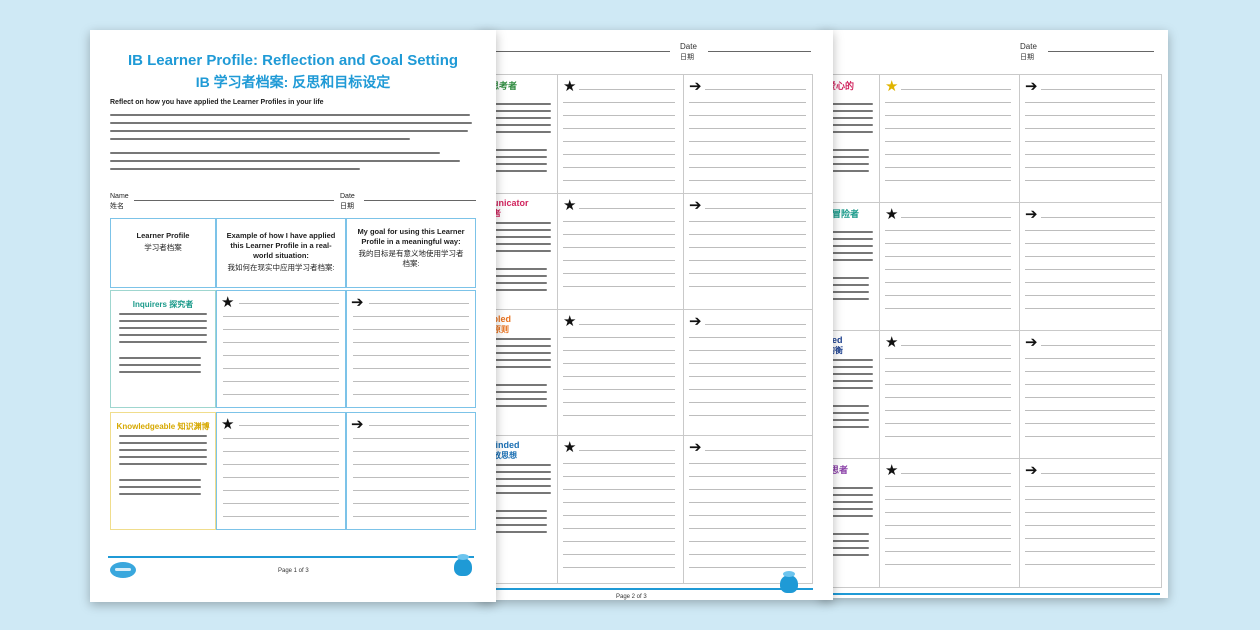 The image size is (1260, 630). Describe the element at coordinates (990, 594) in the screenshot. I see `footer-rule` at that location.